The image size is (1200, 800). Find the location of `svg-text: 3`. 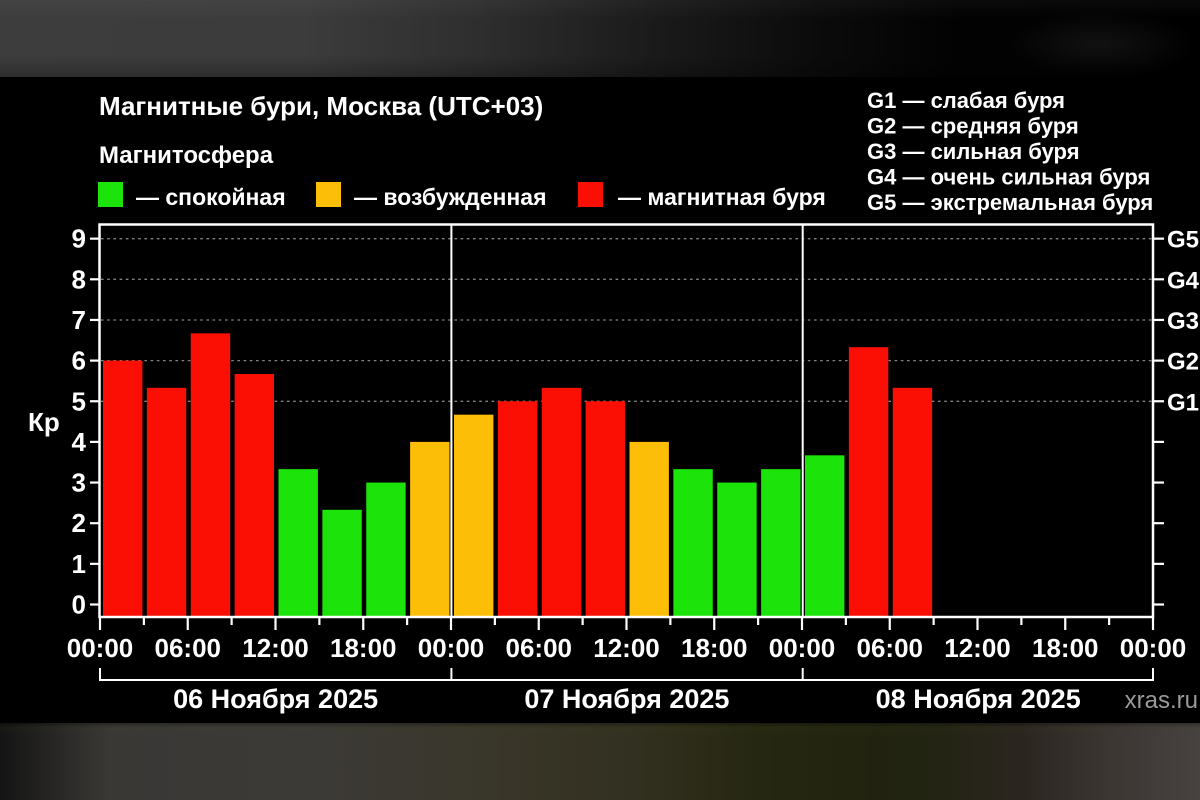

svg-text: 3 is located at coordinates (79, 483).